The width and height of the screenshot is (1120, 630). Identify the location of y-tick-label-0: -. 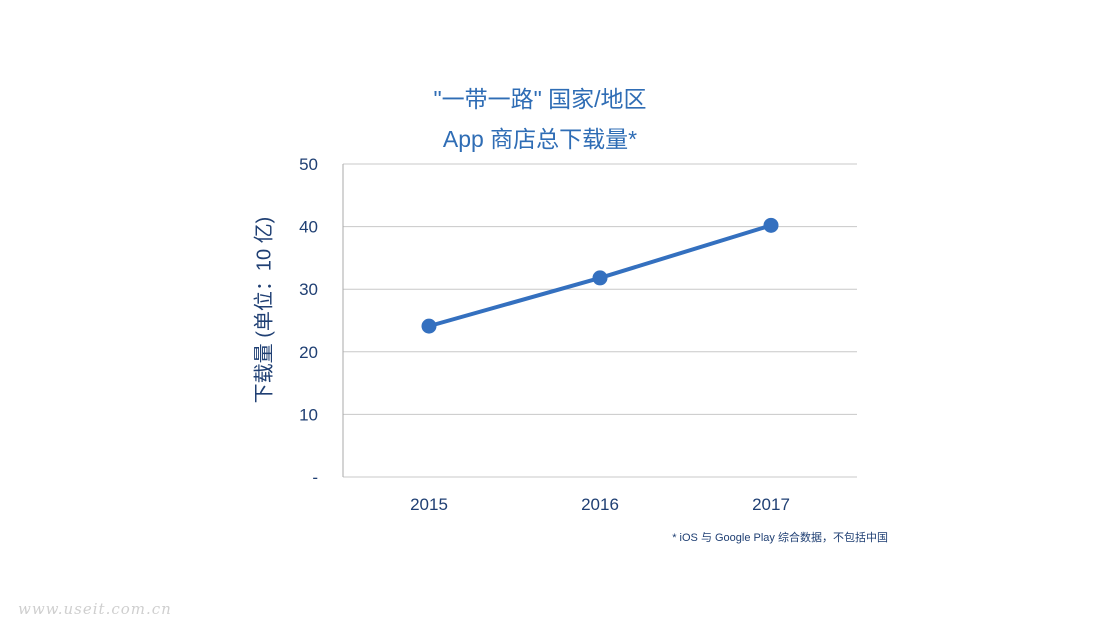
(315, 477).